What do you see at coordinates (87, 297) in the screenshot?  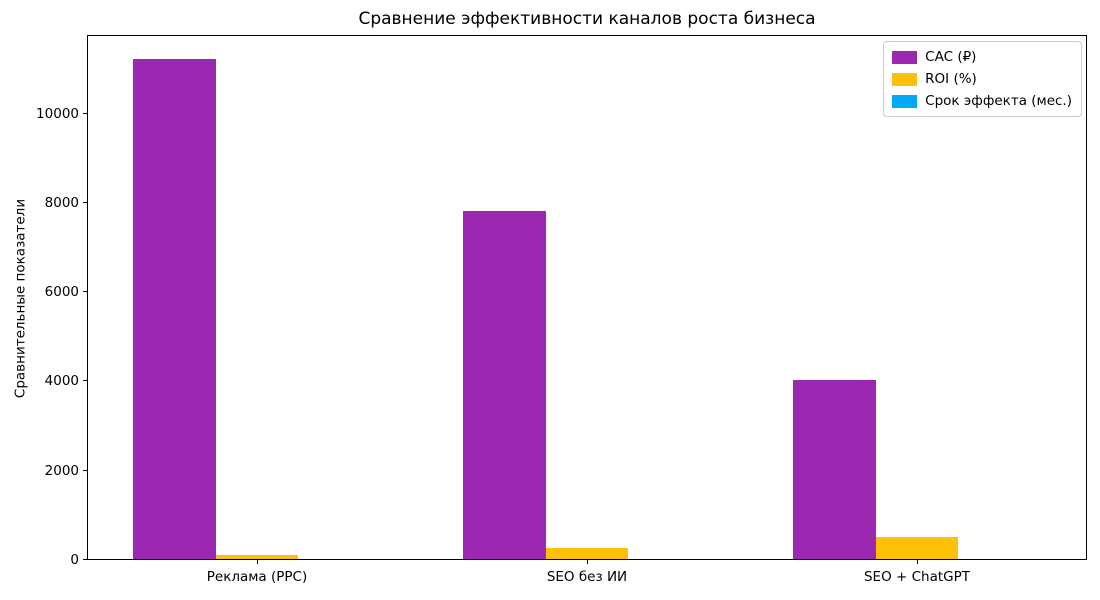 I see `left-spine` at bounding box center [87, 297].